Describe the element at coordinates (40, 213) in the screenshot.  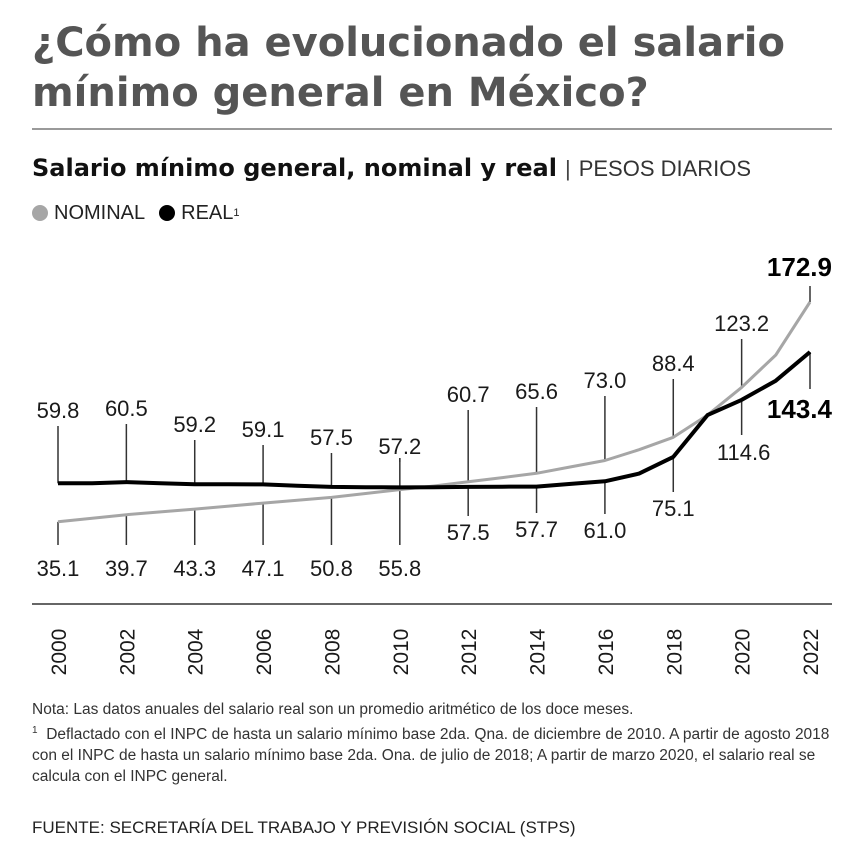
I see `nominal-dot-icon` at that location.